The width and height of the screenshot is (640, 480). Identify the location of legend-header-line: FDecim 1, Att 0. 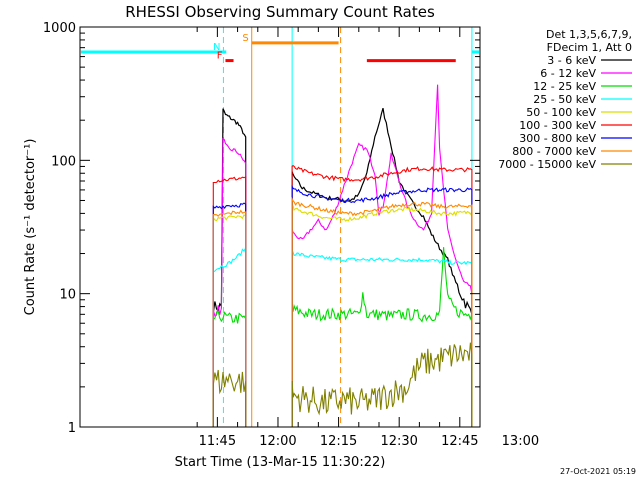
(589, 47).